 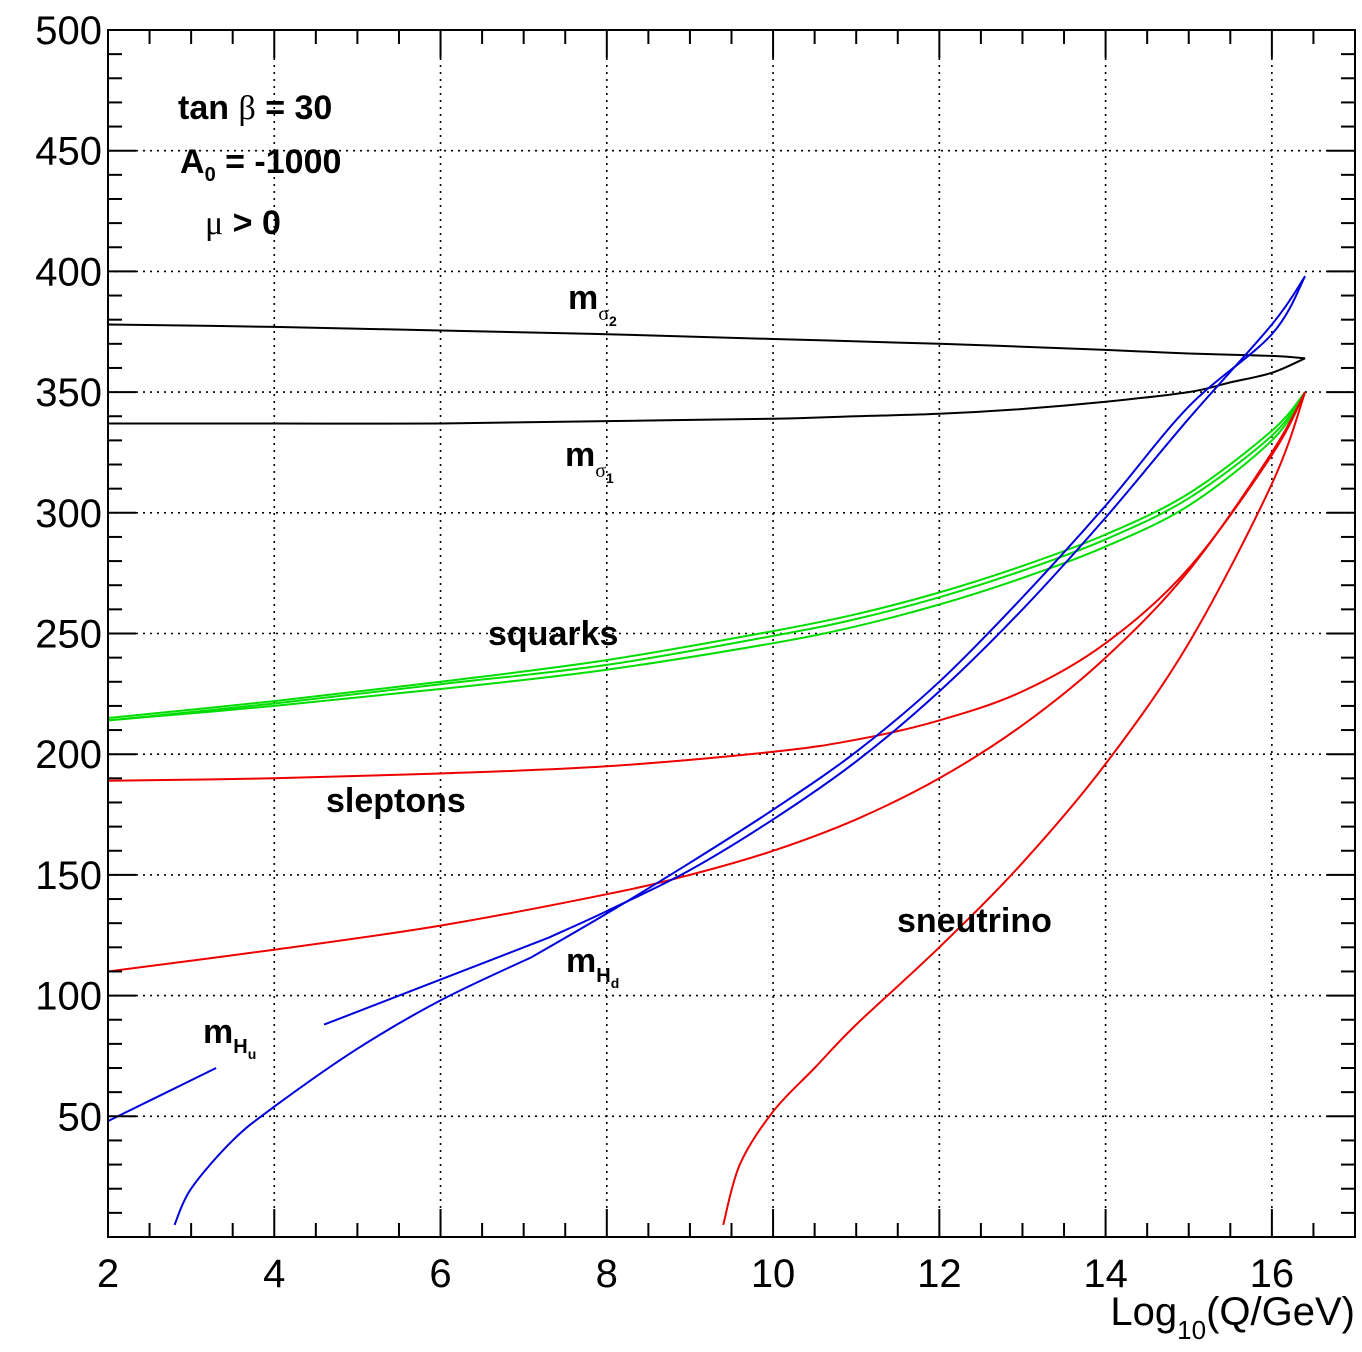 What do you see at coordinates (108, 1274) in the screenshot?
I see `x-tick-label: 2` at bounding box center [108, 1274].